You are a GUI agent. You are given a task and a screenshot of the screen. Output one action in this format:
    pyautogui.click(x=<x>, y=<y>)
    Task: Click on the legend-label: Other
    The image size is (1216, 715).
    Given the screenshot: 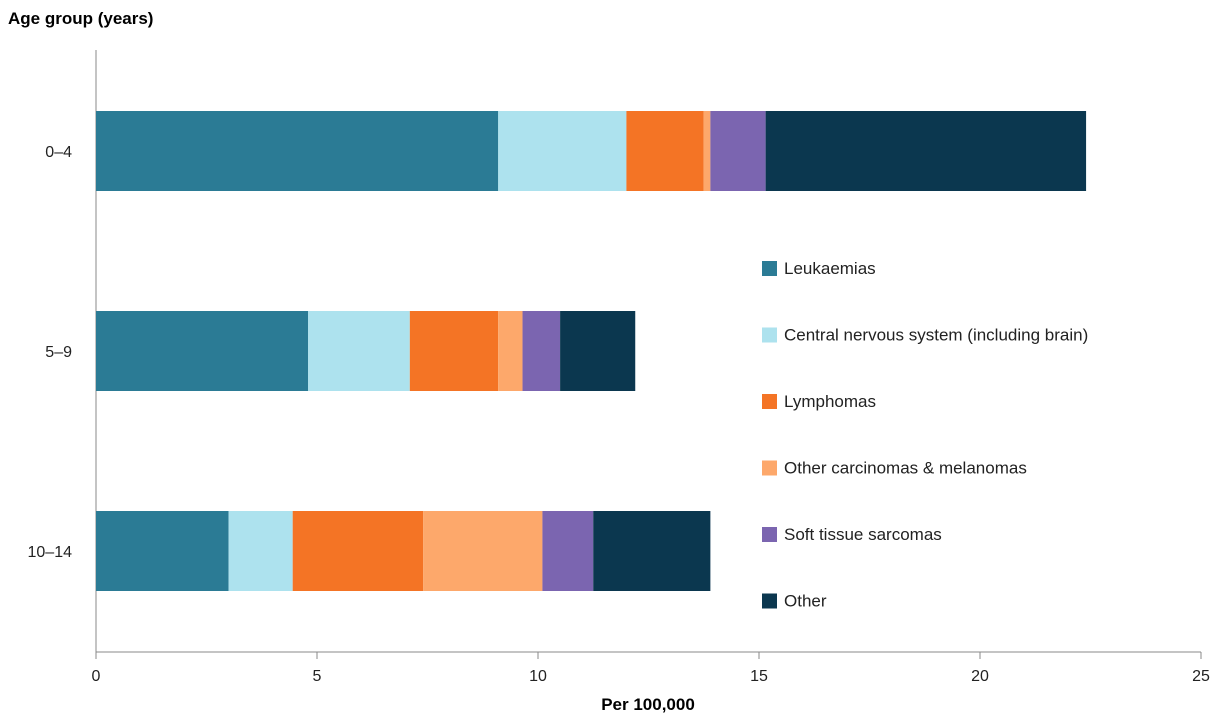 What is the action you would take?
    pyautogui.click(x=805, y=601)
    